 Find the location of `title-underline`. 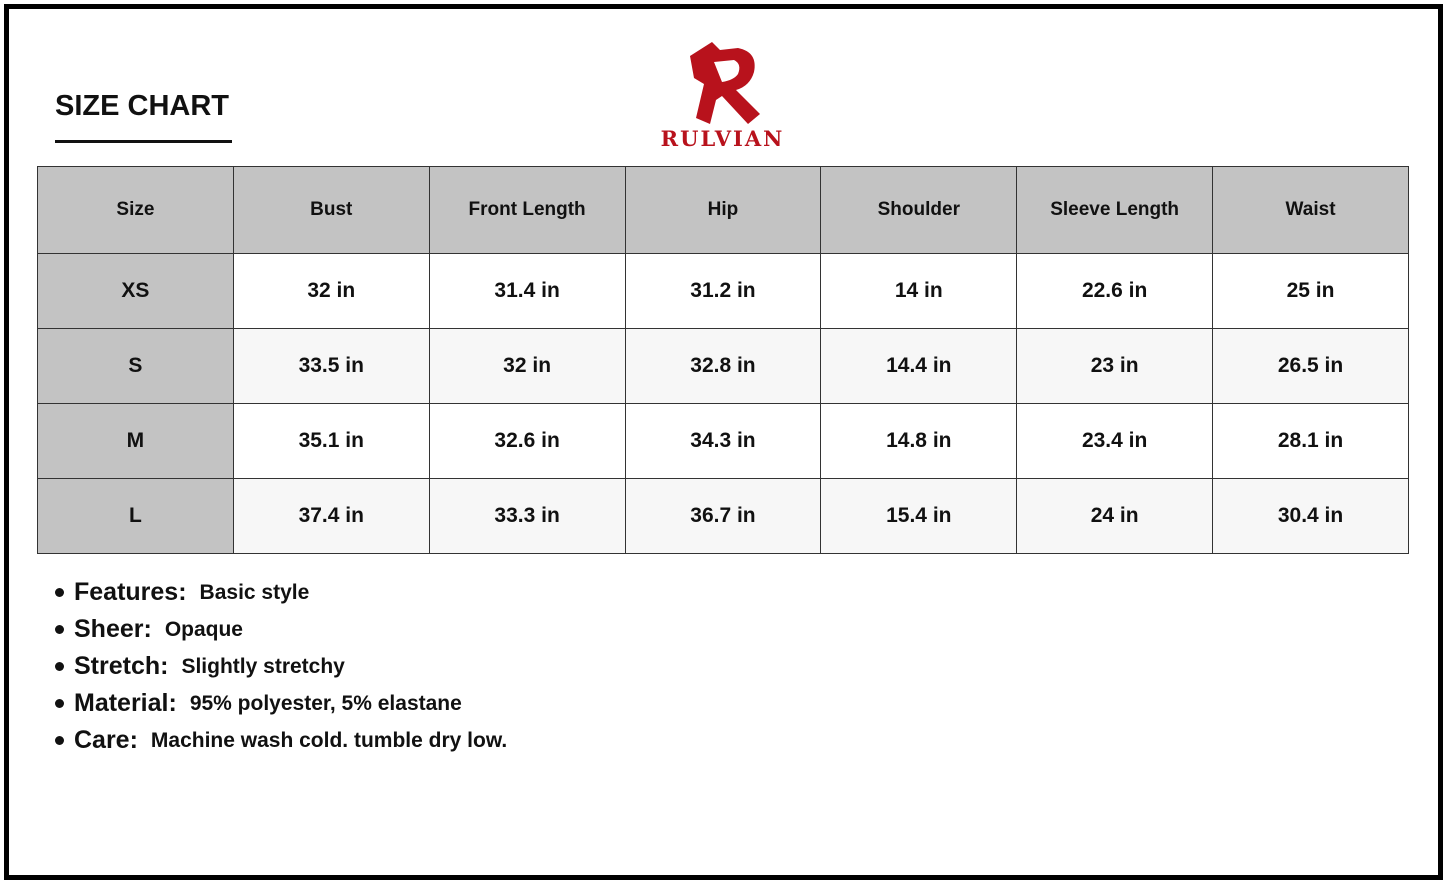

title-underline is located at coordinates (143, 141).